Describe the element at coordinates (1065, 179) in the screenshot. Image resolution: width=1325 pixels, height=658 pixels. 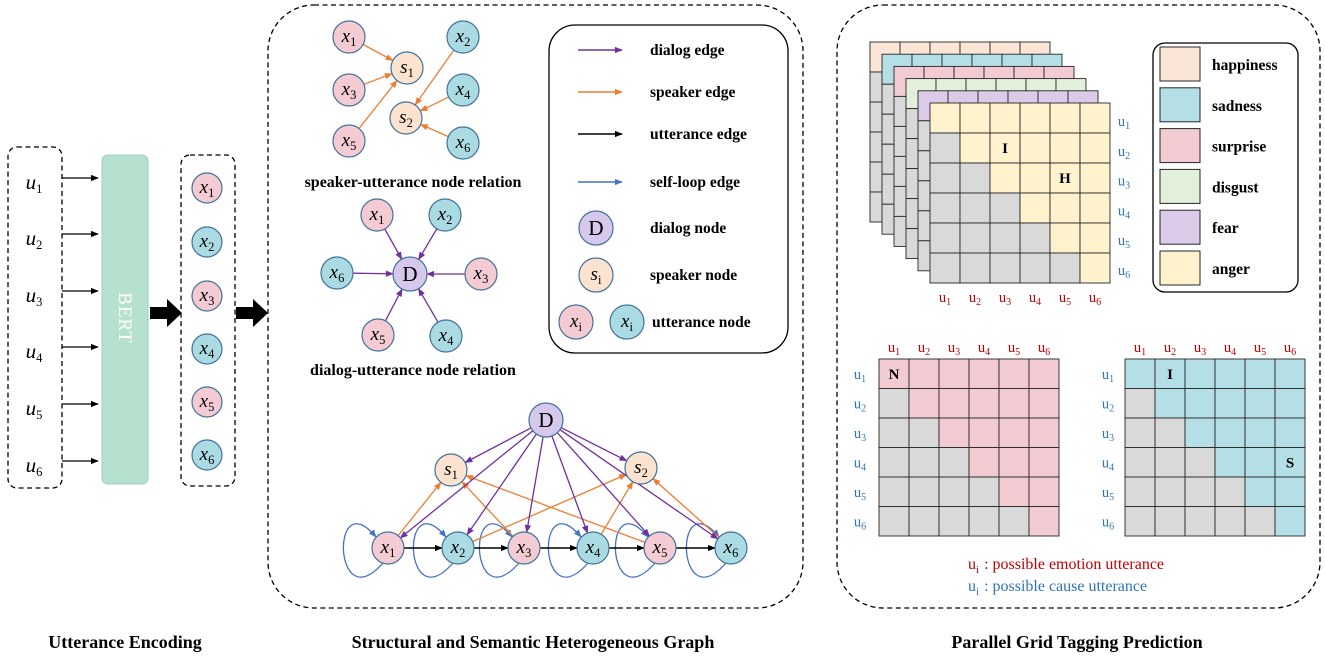
I see `anger-grid-tag-2: H` at that location.